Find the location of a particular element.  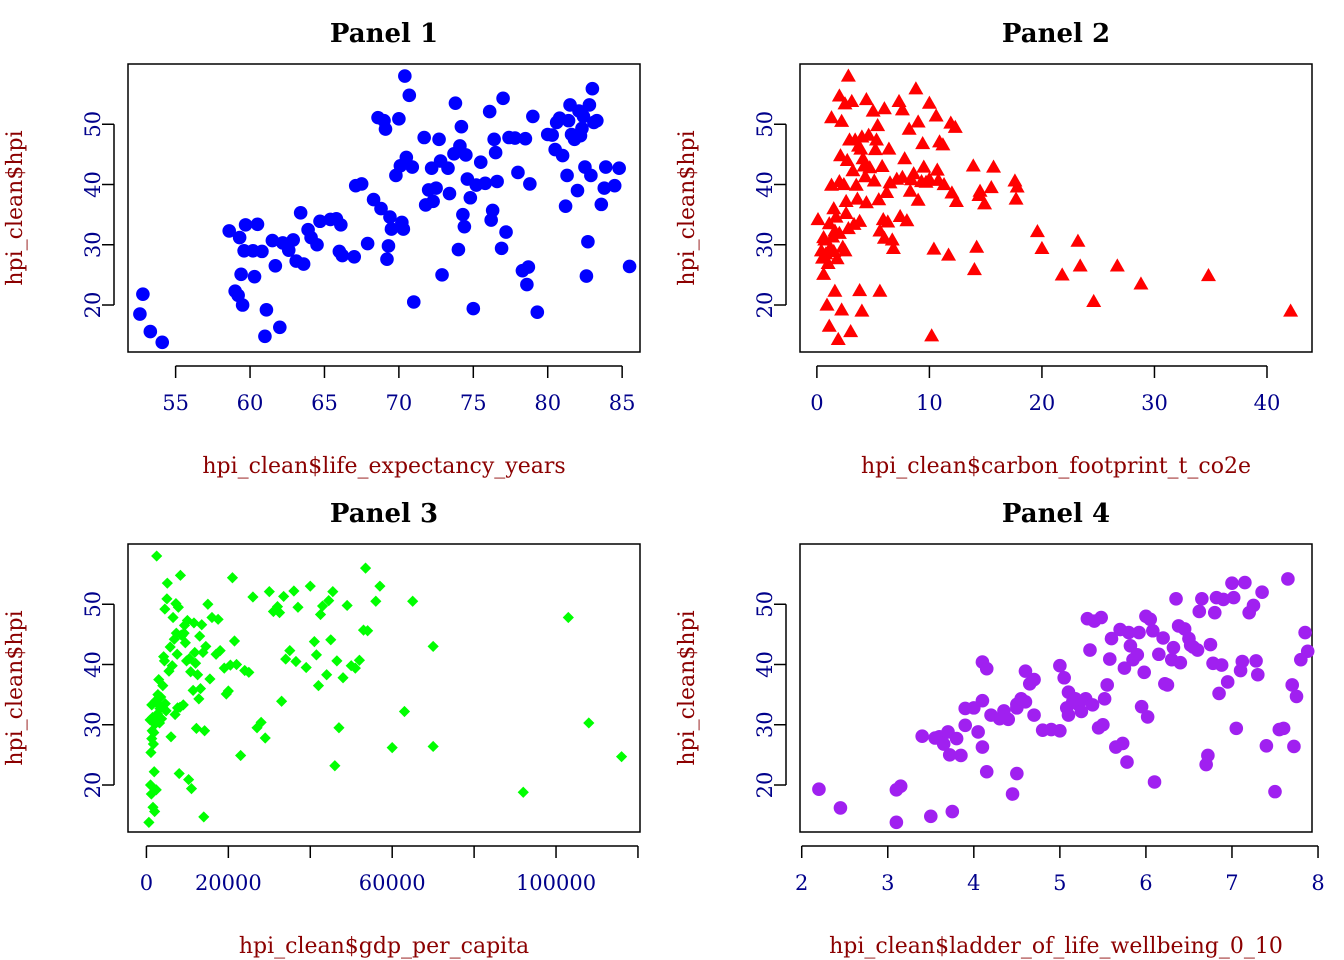

panel-4-points is located at coordinates (1063, 701).